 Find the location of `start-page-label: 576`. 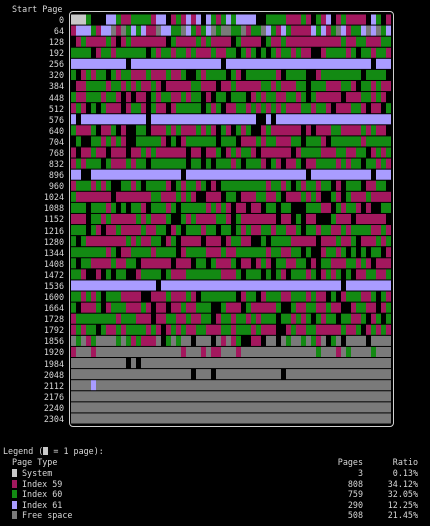

start-page-label: 576 is located at coordinates (56, 119).